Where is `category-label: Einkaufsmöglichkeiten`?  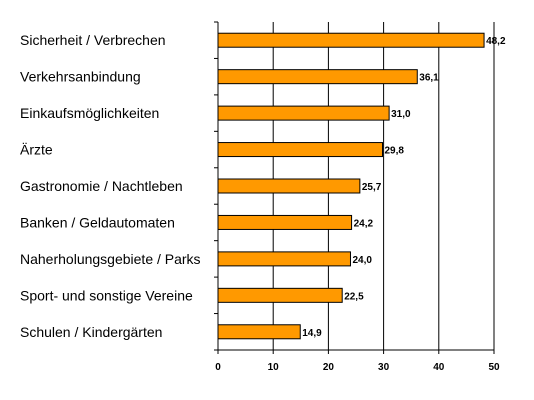 category-label: Einkaufsmöglichkeiten is located at coordinates (89, 113).